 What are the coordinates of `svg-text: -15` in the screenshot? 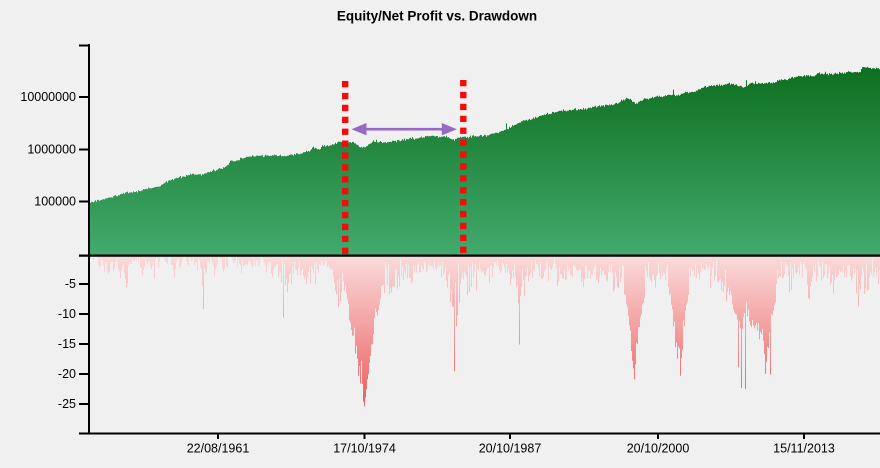 It's located at (67, 344).